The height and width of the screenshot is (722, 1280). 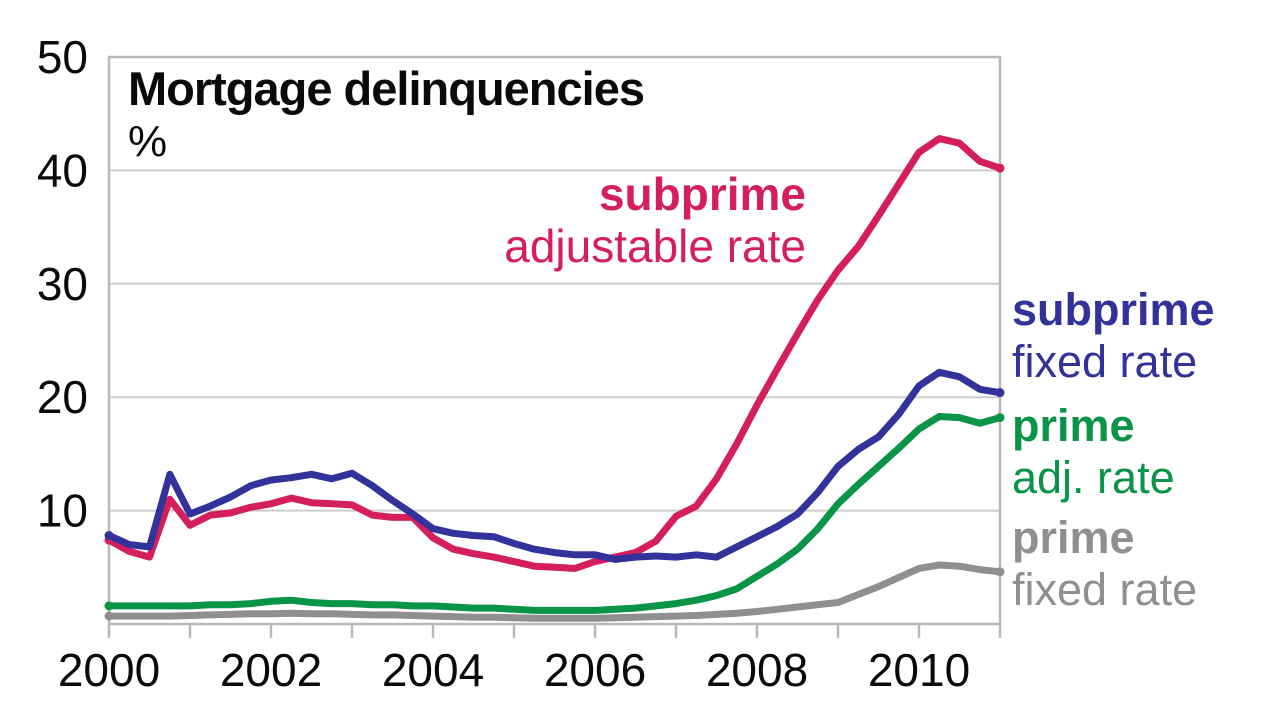 I want to click on series-line-prime_frm, so click(x=554, y=591).